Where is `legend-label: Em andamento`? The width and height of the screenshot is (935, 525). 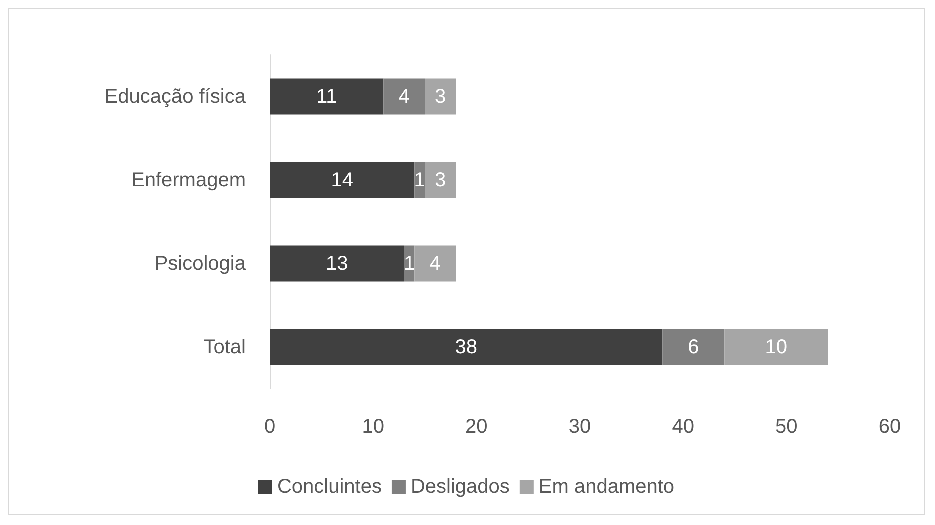
legend-label: Em andamento is located at coordinates (606, 487).